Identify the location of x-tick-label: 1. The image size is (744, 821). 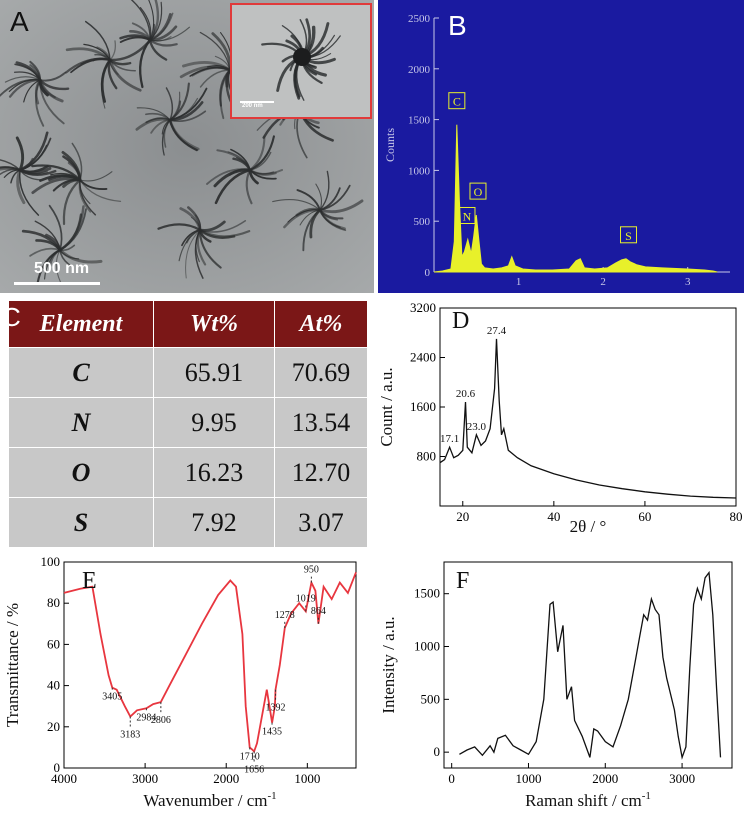
(519, 282).